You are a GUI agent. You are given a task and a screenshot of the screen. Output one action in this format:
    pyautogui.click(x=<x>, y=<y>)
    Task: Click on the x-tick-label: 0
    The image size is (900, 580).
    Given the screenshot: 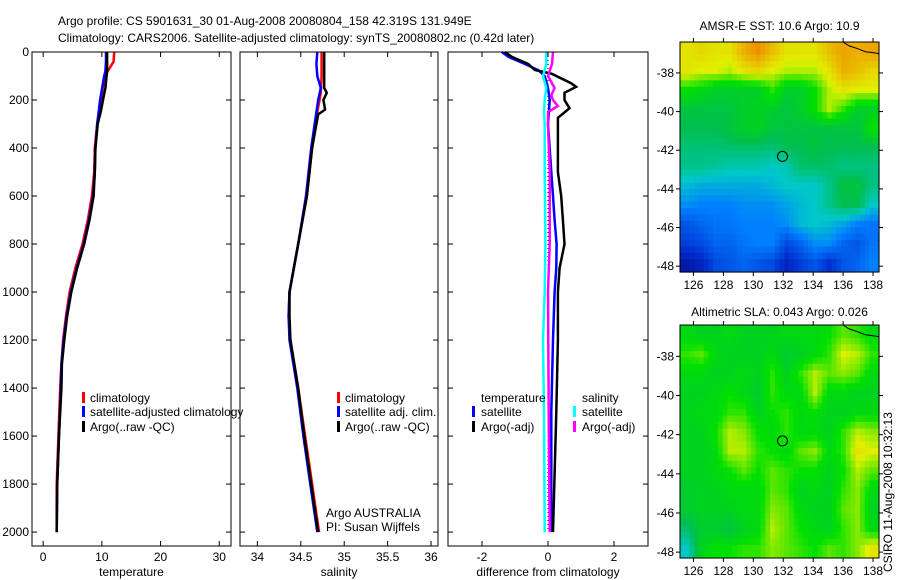 What is the action you would take?
    pyautogui.click(x=43, y=557)
    